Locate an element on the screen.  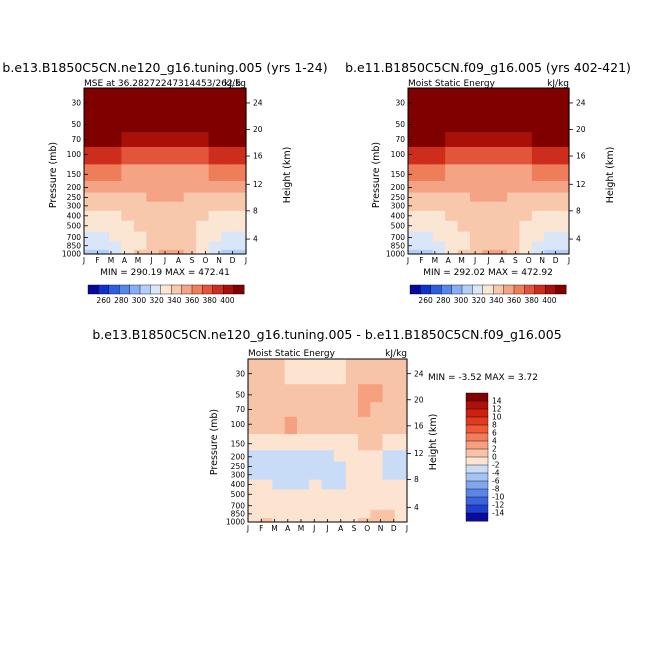
y-right-tick-label: 24 is located at coordinates (258, 103).